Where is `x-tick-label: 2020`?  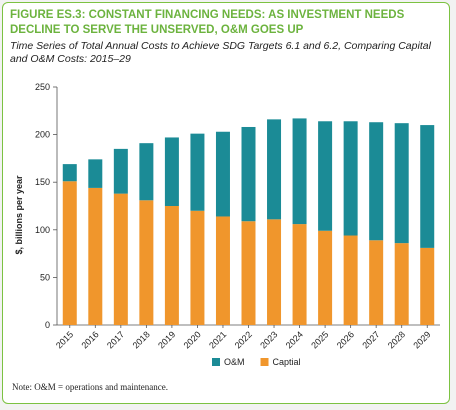
x-tick-label: 2020 is located at coordinates (192, 339).